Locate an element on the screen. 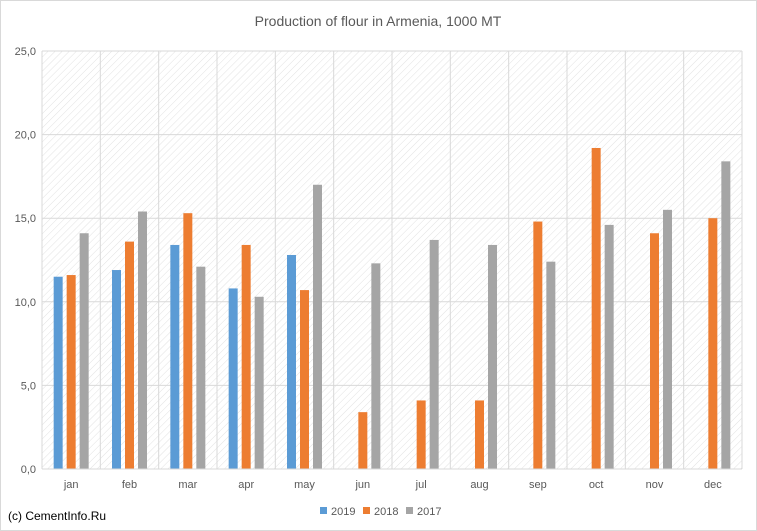  y-tick-label: 25,0 is located at coordinates (25, 52).